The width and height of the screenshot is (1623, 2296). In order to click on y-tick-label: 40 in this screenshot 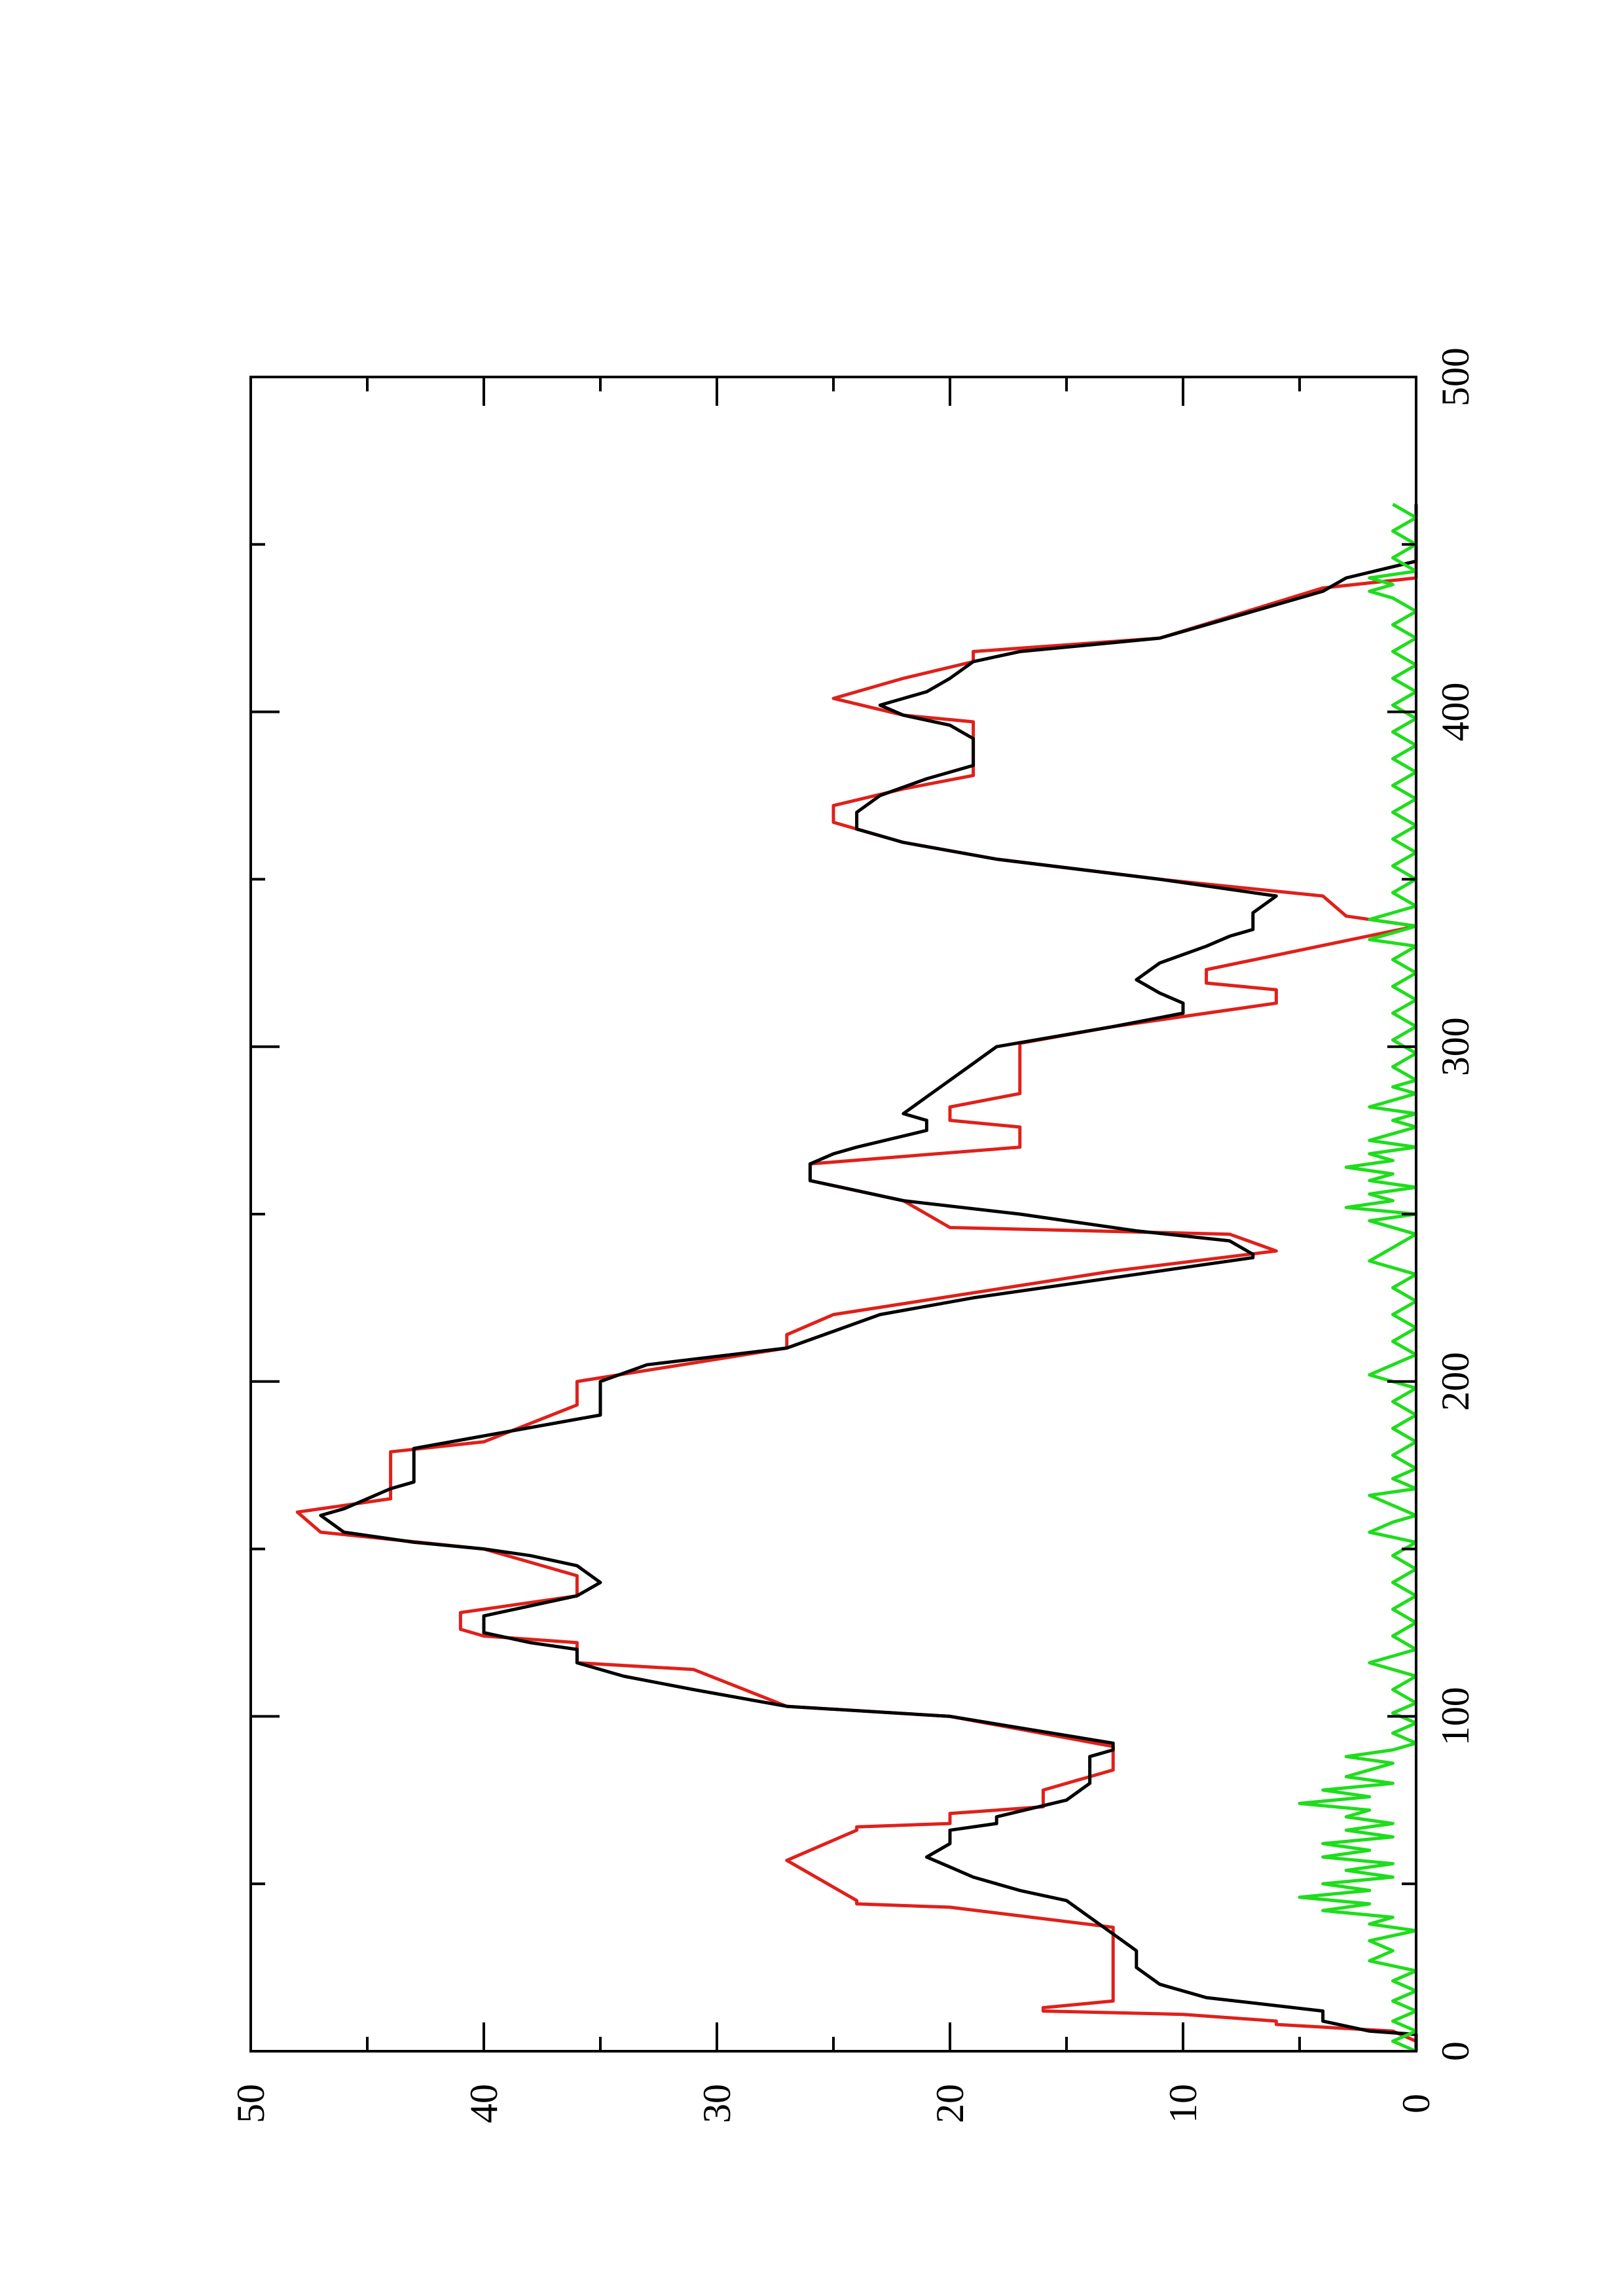, I will do `click(483, 2103)`.